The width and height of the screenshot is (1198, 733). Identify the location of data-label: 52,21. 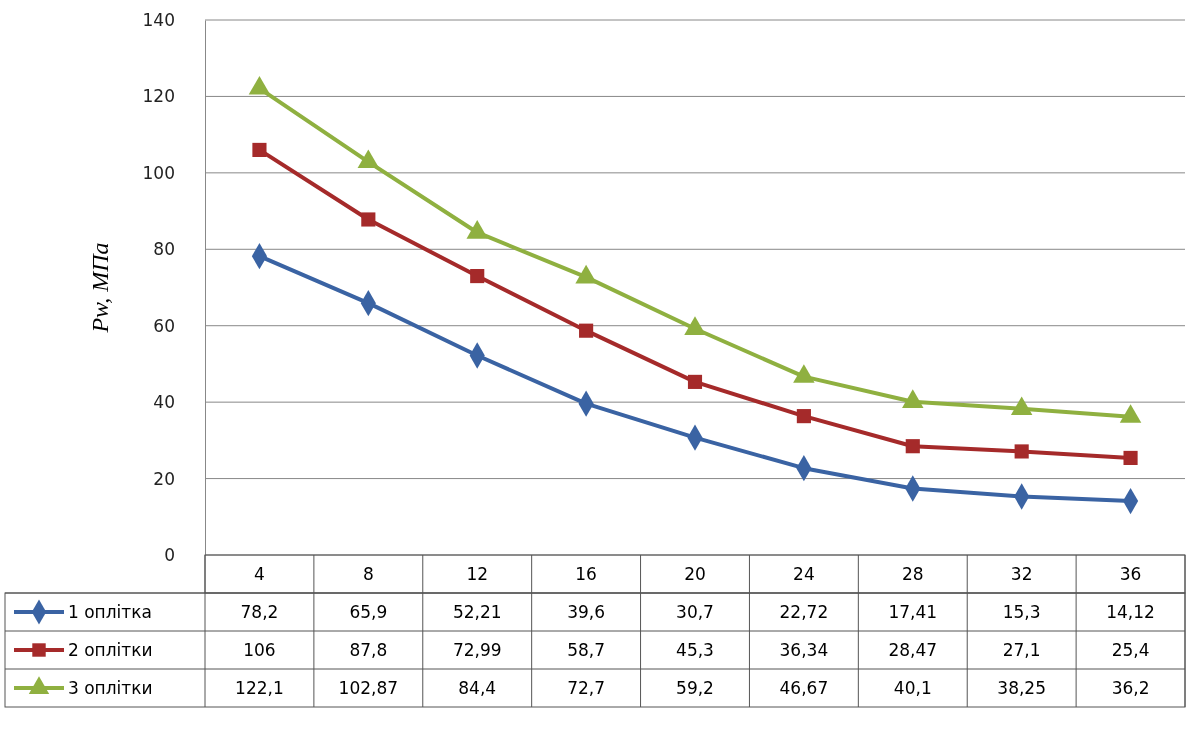
(477, 612).